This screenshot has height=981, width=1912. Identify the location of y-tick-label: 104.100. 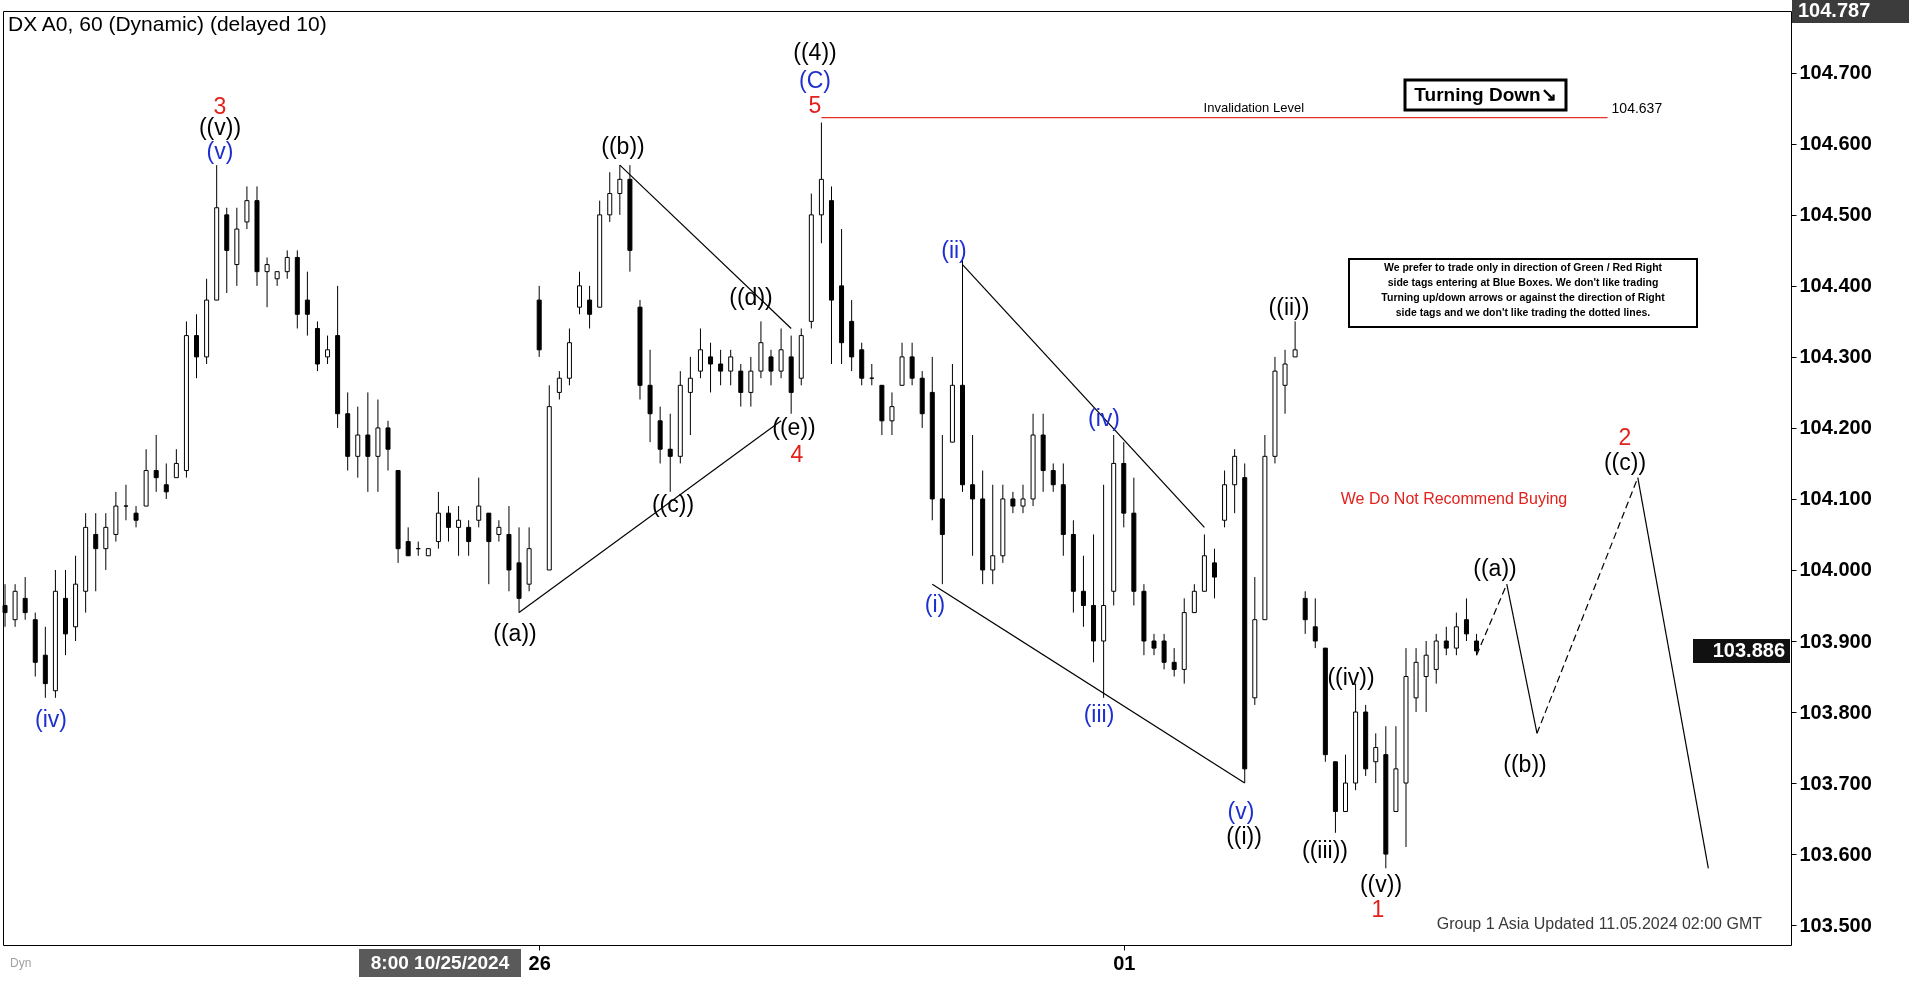
(1835, 498).